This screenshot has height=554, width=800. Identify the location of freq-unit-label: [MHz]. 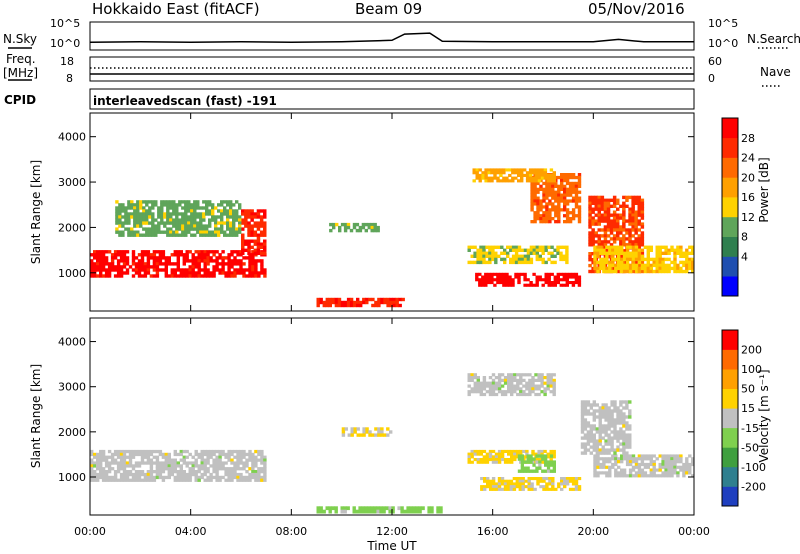
(20, 73).